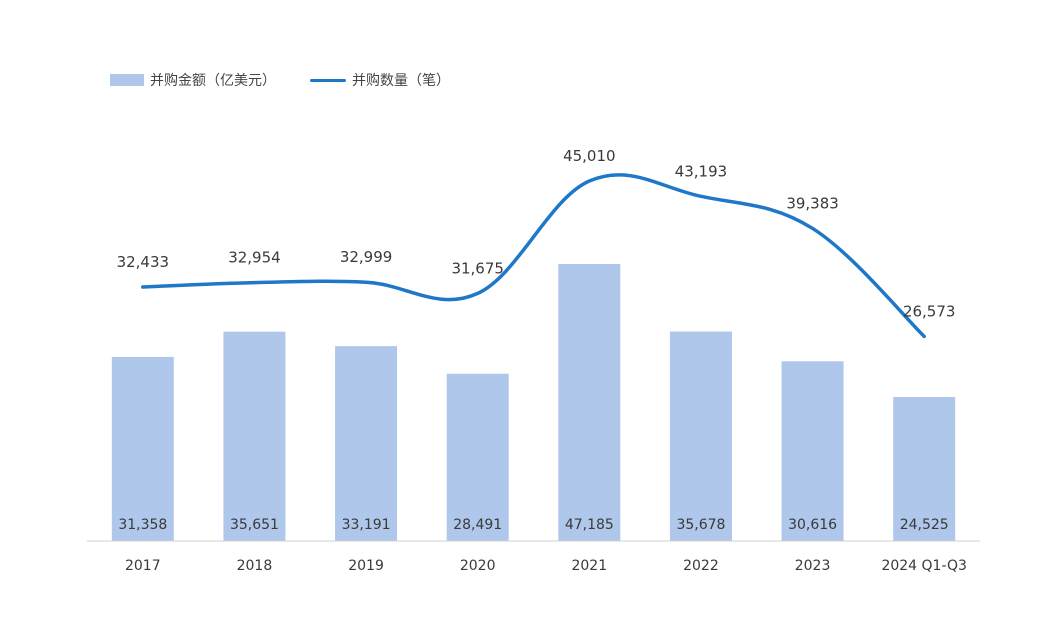  Describe the element at coordinates (366, 566) in the screenshot. I see `x-tick-label: 2019` at that location.